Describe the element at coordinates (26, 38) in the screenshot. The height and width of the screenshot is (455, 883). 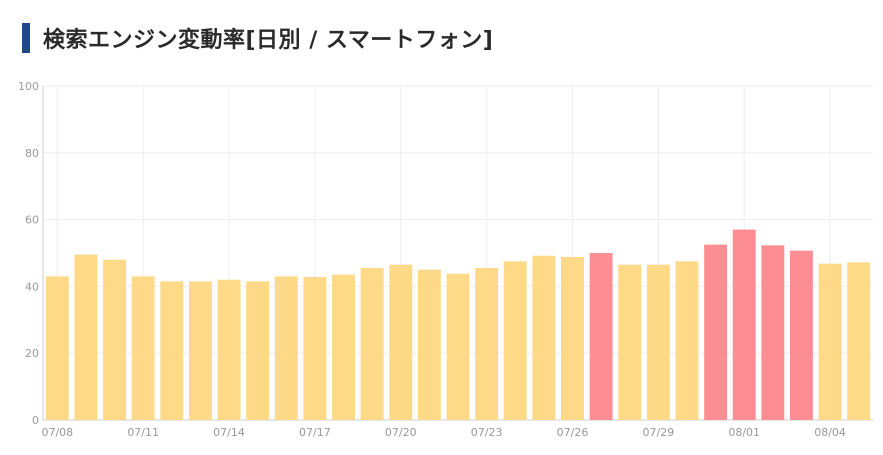
I see `title-accent-bar` at that location.